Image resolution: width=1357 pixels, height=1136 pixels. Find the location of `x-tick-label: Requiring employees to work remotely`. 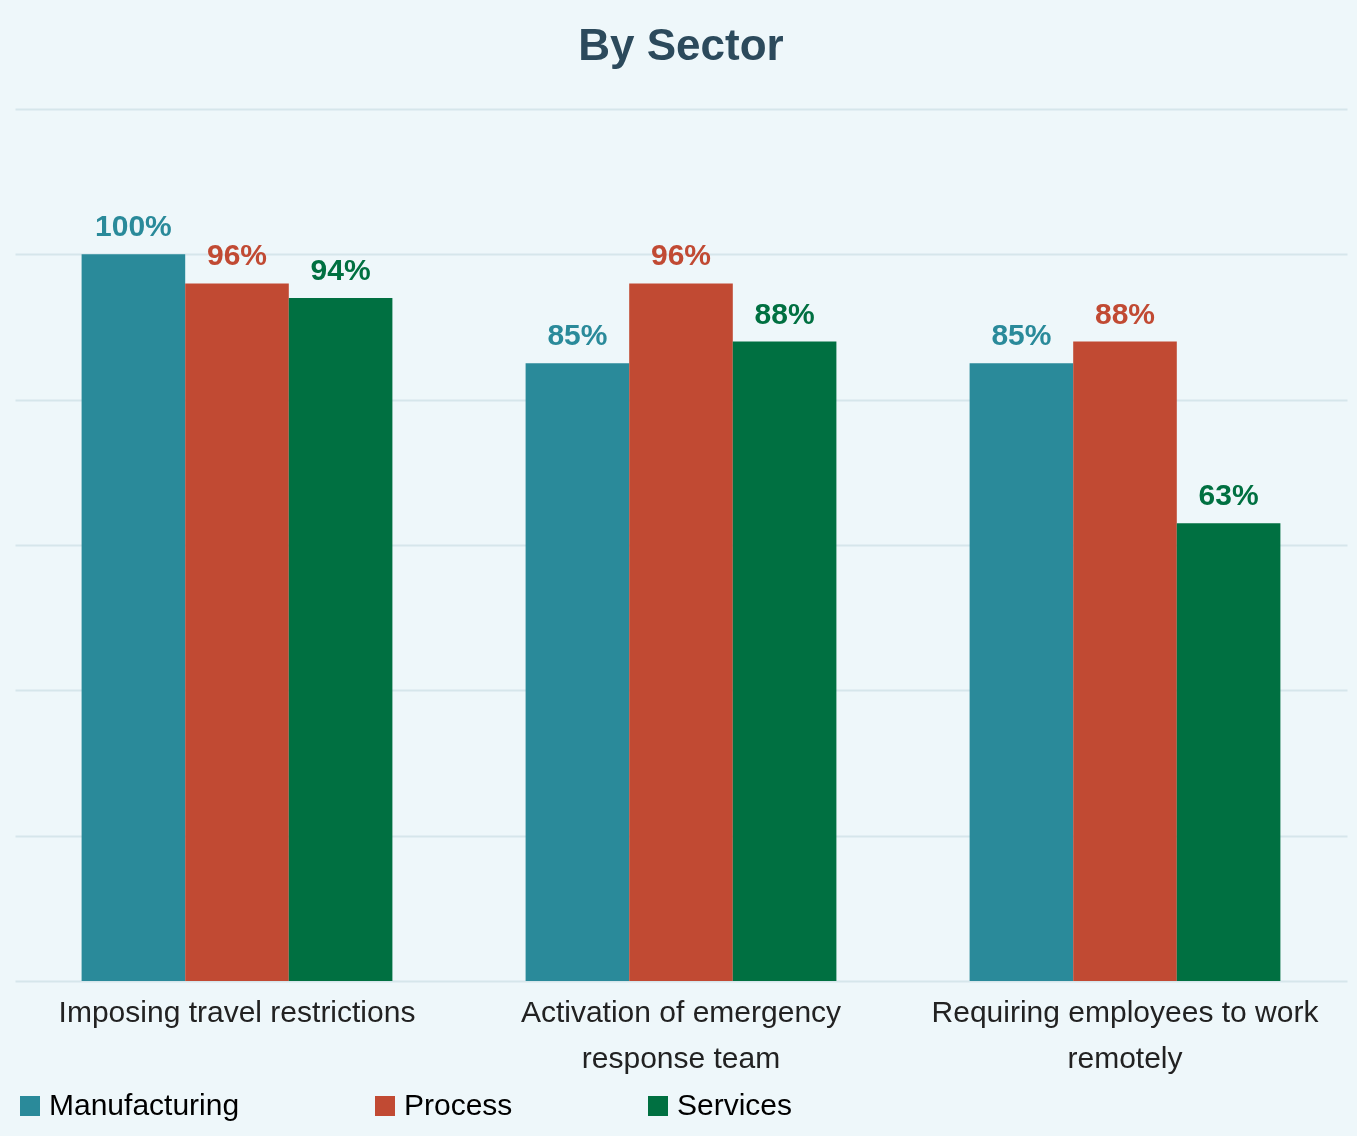

x-tick-label: Requiring employees to work remotely is located at coordinates (1125, 1034).